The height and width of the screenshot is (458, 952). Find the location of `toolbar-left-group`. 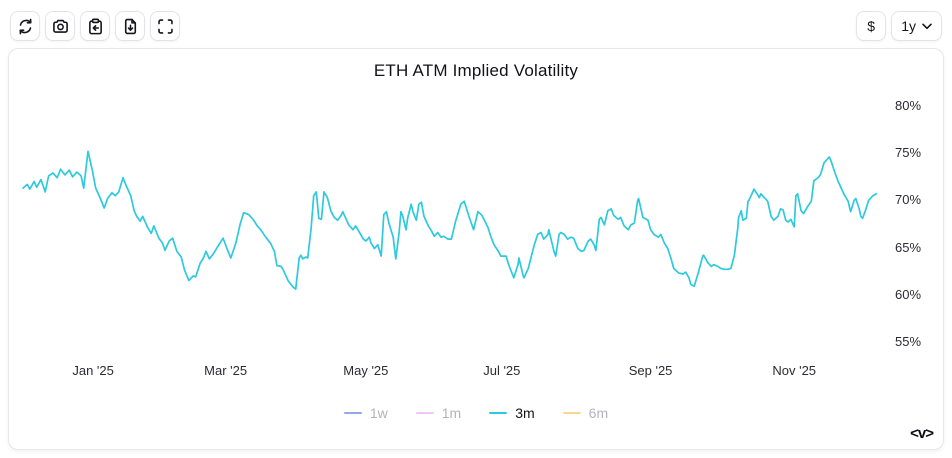

toolbar-left-group is located at coordinates (95, 26).